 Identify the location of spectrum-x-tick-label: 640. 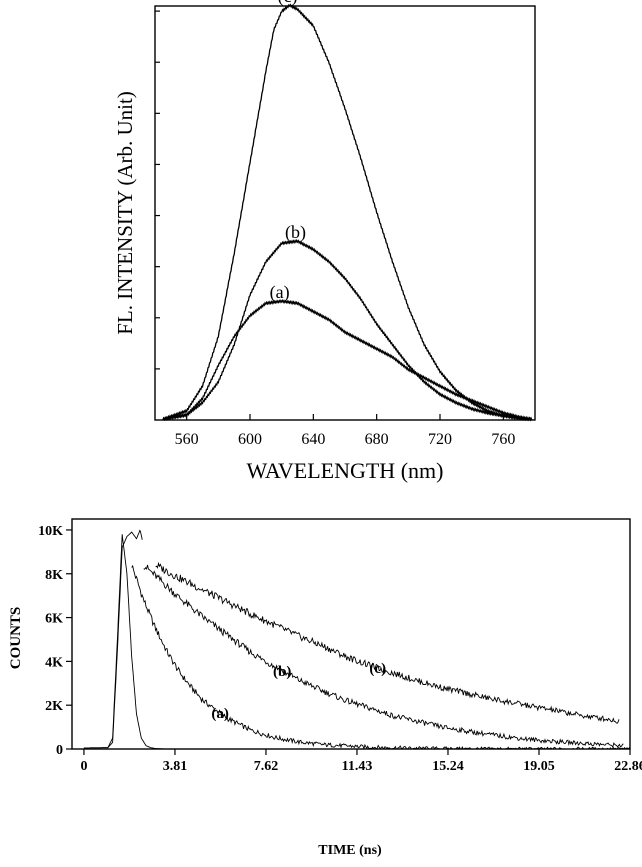
(313, 439).